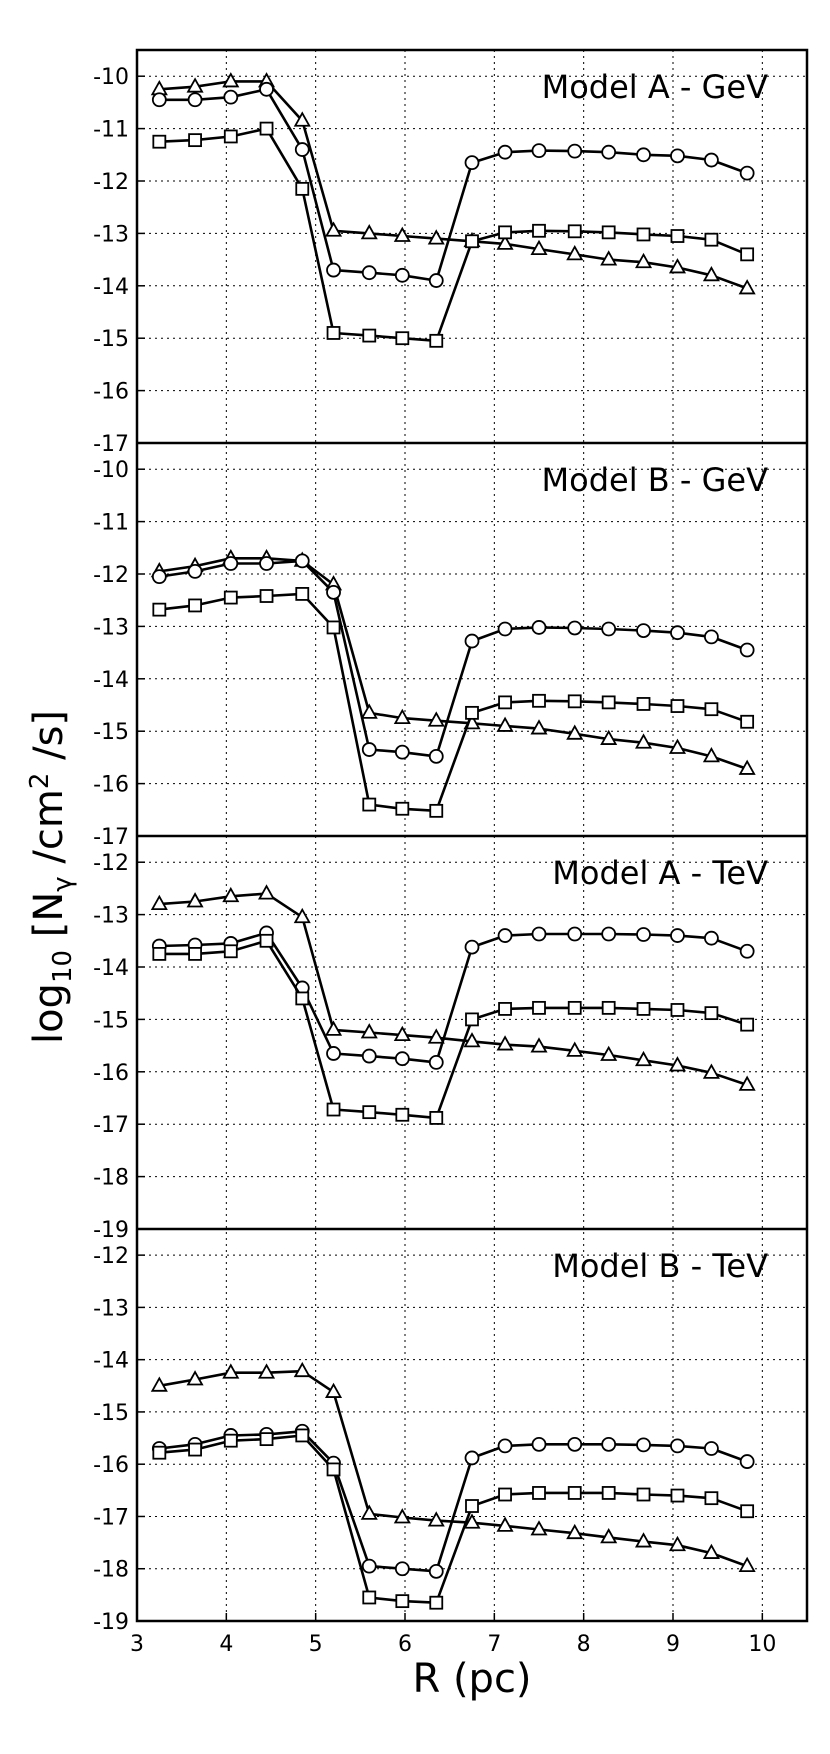  Describe the element at coordinates (111, 1570) in the screenshot. I see `y-tick-label: -18` at that location.